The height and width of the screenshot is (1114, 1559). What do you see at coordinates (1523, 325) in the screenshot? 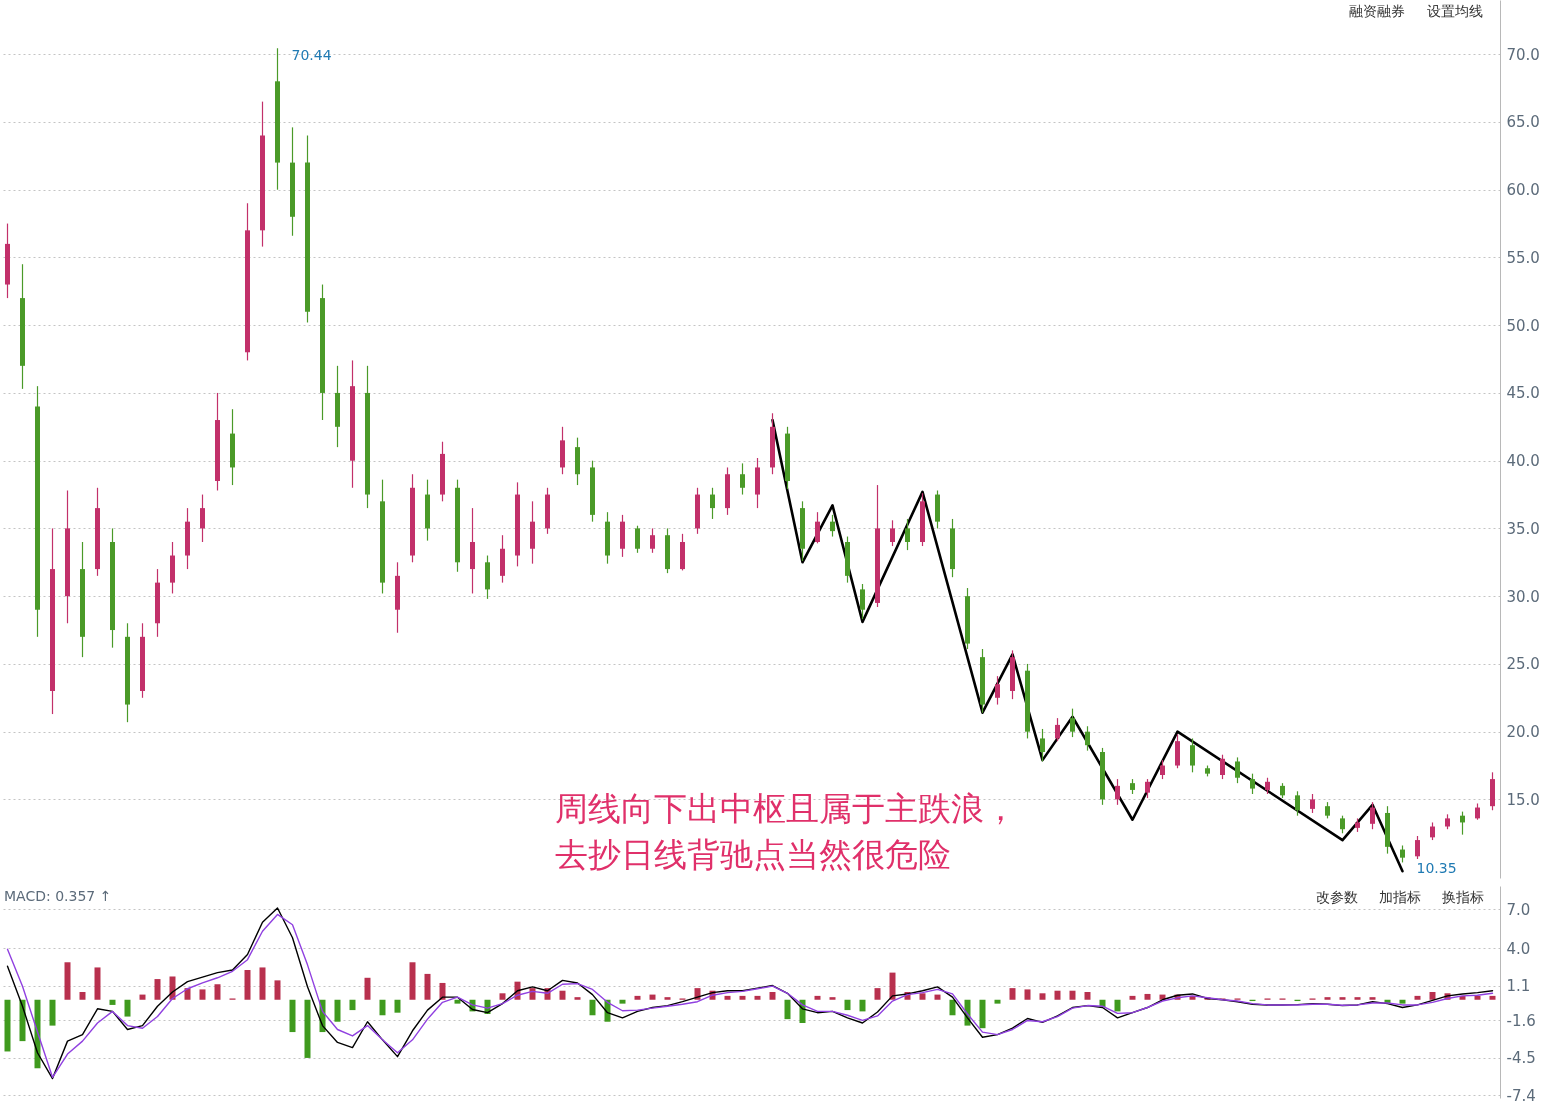
I see `y-tick-label: 50.0` at bounding box center [1523, 325].